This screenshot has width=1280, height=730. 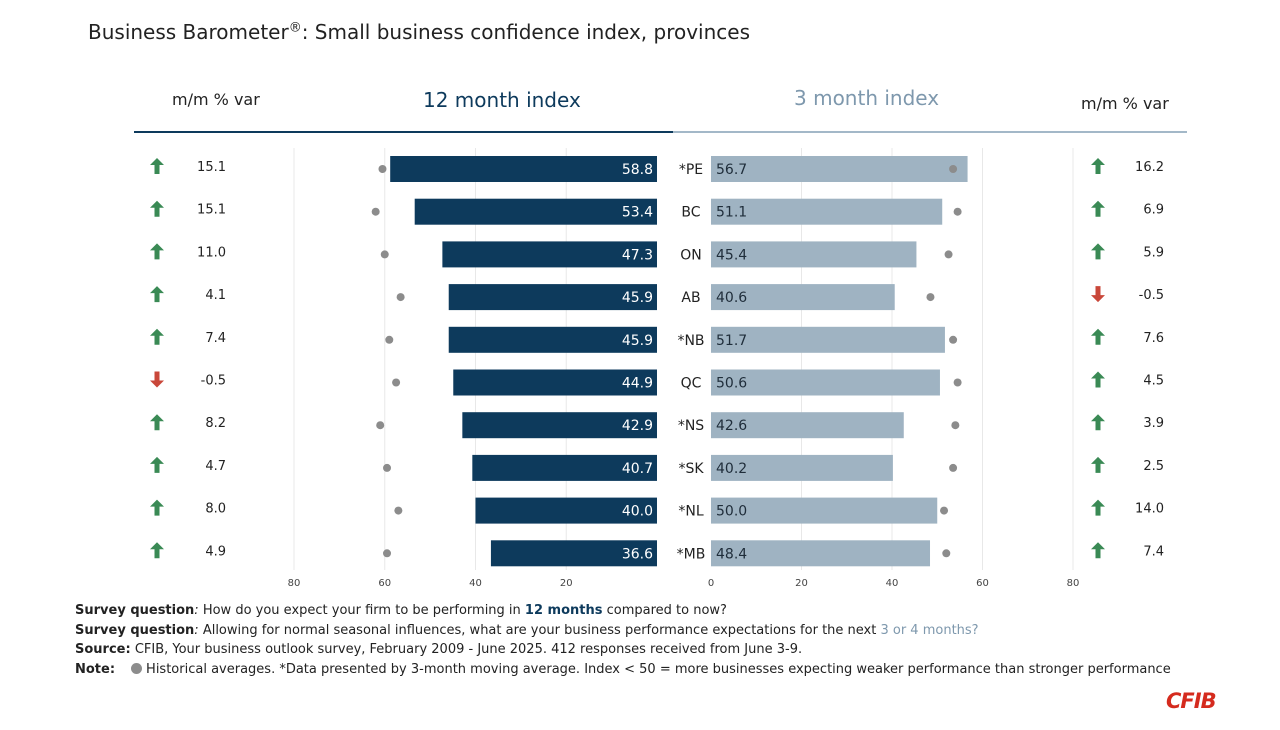 What do you see at coordinates (637, 469) in the screenshot?
I see `bar-12-month-value-label: 40.7` at bounding box center [637, 469].